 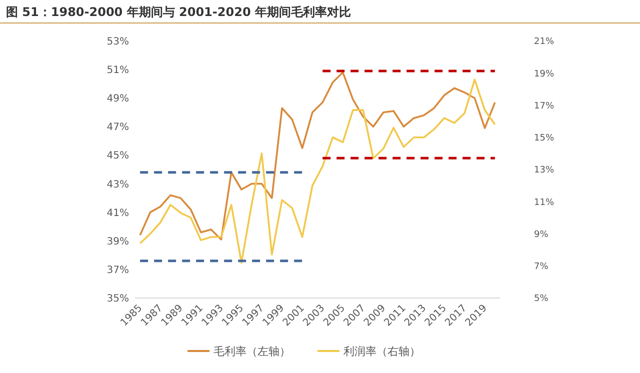 I want to click on y-tick-label: 43%, so click(x=117, y=184).